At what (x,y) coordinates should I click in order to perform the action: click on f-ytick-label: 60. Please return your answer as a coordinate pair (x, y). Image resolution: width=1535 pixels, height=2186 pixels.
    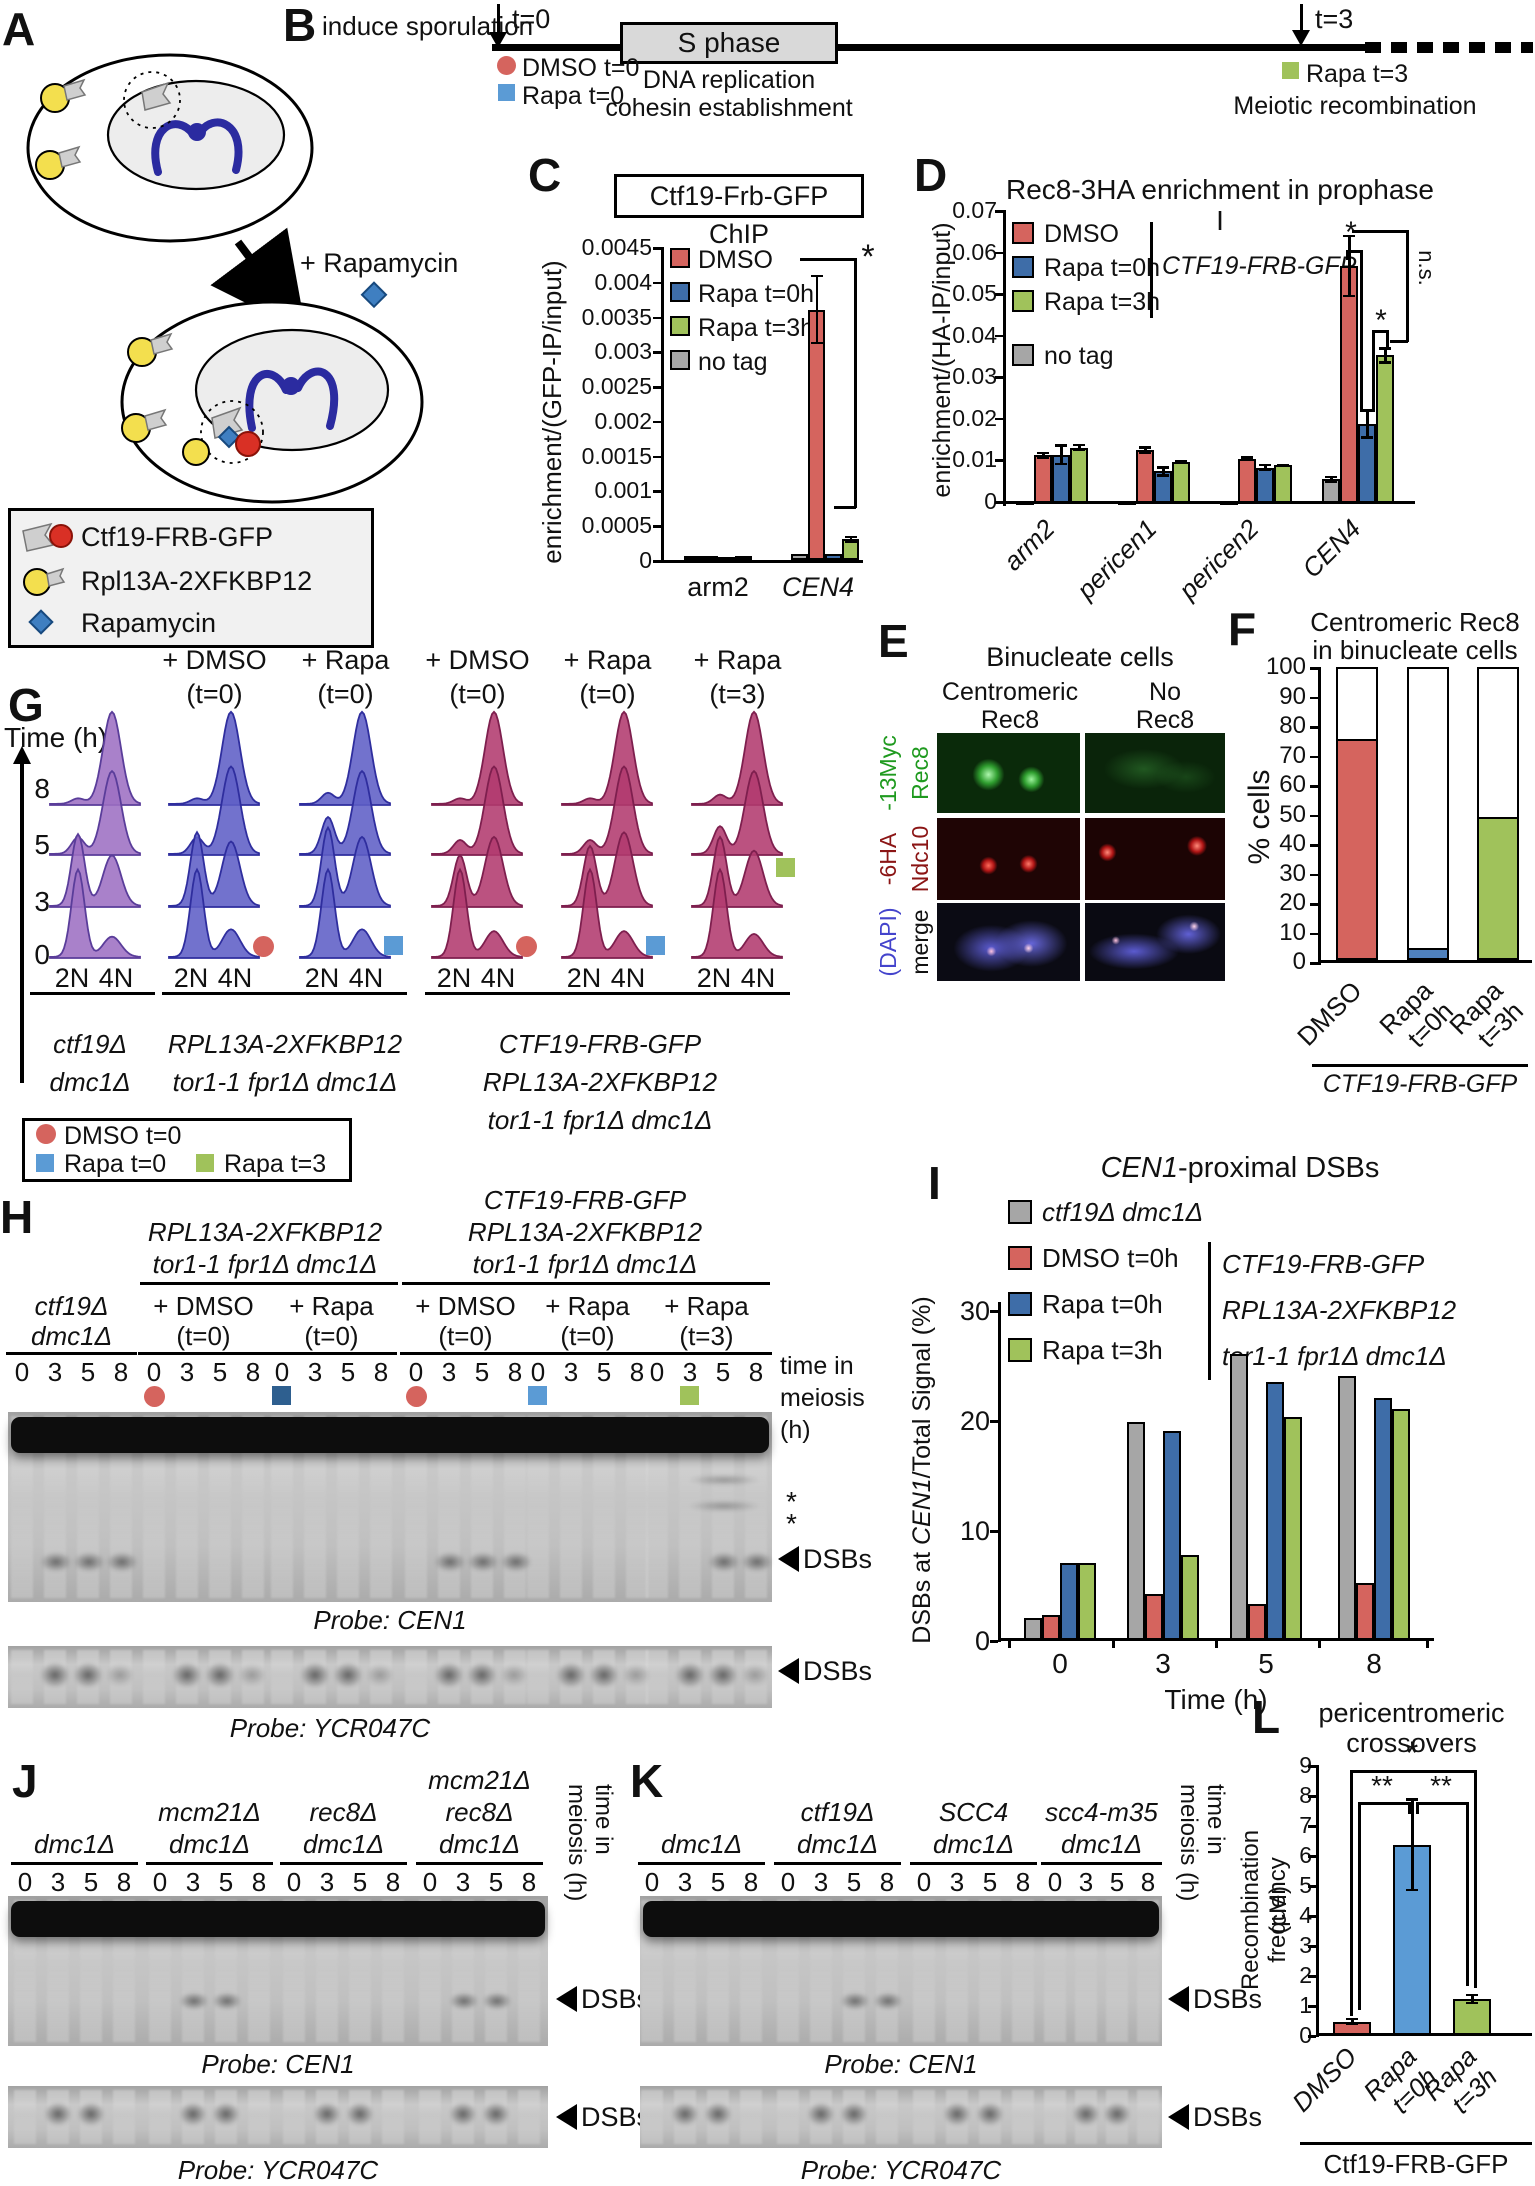
    Looking at the image, I should click on (1292, 784).